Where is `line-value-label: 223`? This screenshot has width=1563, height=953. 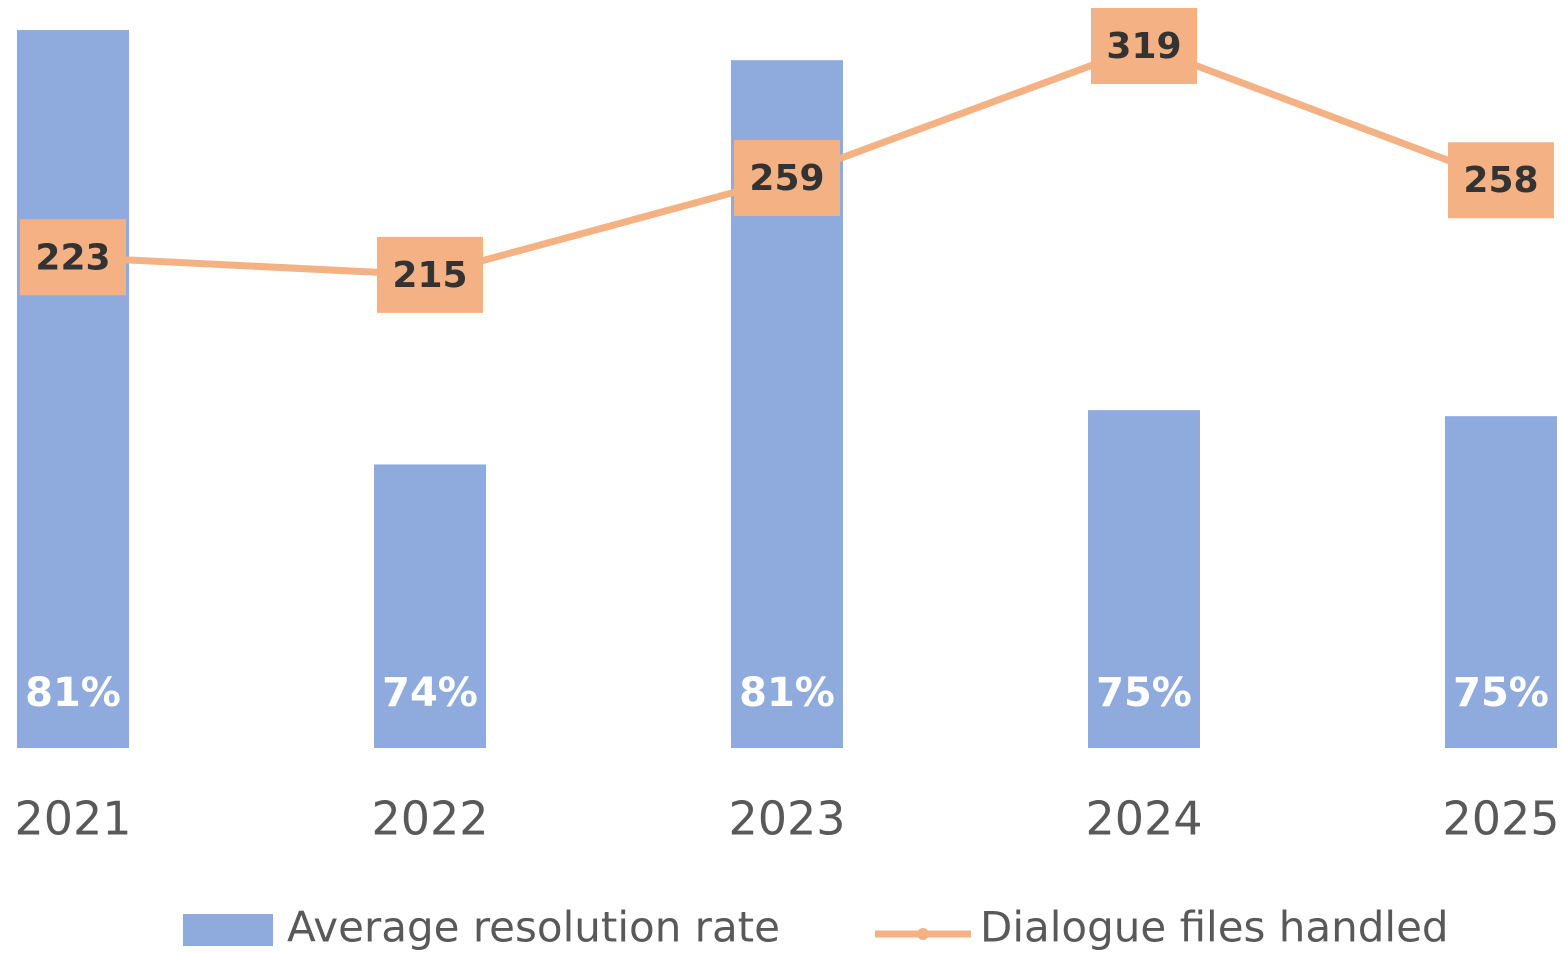 line-value-label: 223 is located at coordinates (72, 257).